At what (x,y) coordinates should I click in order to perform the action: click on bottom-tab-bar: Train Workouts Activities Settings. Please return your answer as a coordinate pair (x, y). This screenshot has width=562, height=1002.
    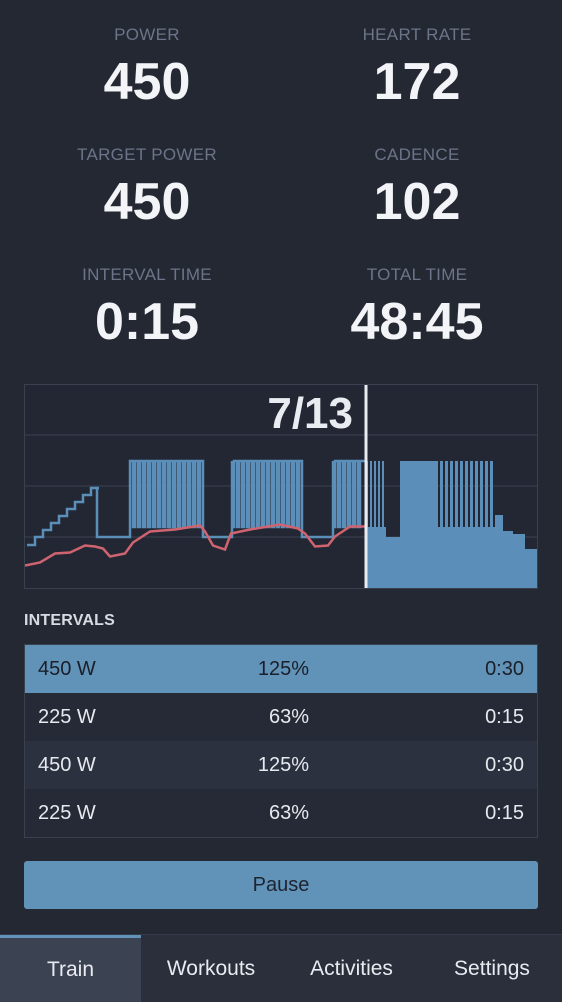
    Looking at the image, I should click on (281, 968).